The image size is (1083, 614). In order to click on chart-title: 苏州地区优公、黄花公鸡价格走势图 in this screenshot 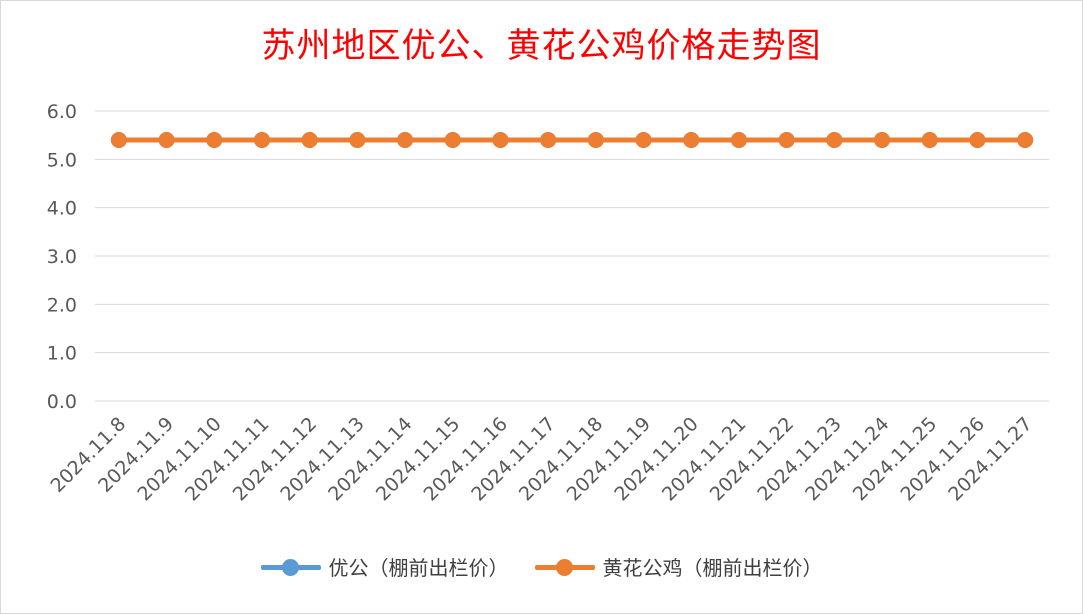, I will do `click(541, 46)`.